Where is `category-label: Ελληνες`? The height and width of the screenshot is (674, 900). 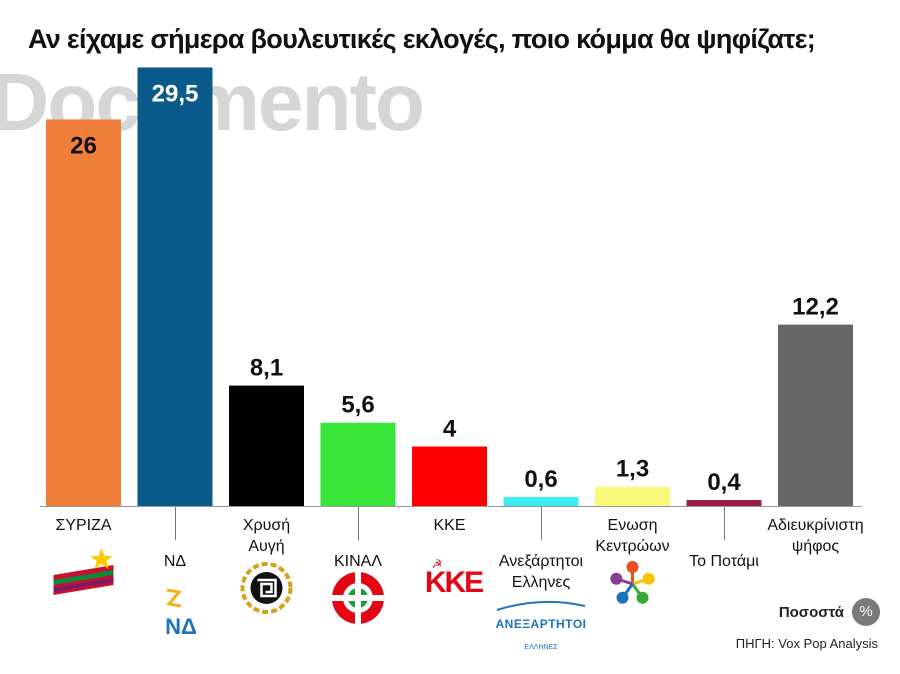 category-label: Ελληνες is located at coordinates (541, 582).